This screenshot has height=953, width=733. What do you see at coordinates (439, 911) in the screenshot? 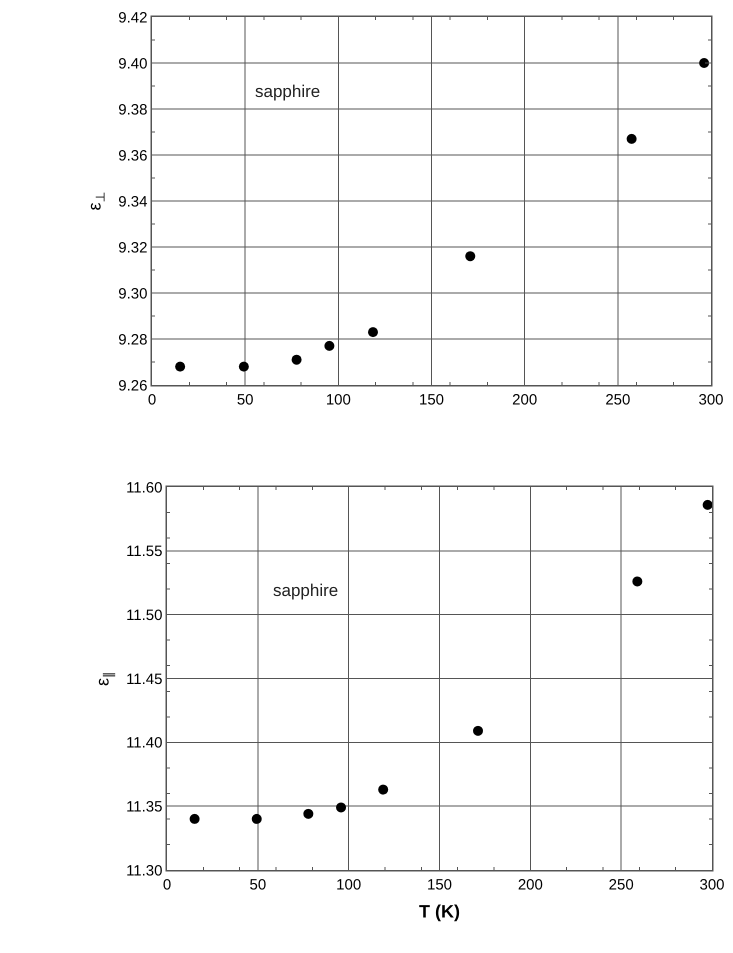
I see `x-axis-title: T (K)` at bounding box center [439, 911].